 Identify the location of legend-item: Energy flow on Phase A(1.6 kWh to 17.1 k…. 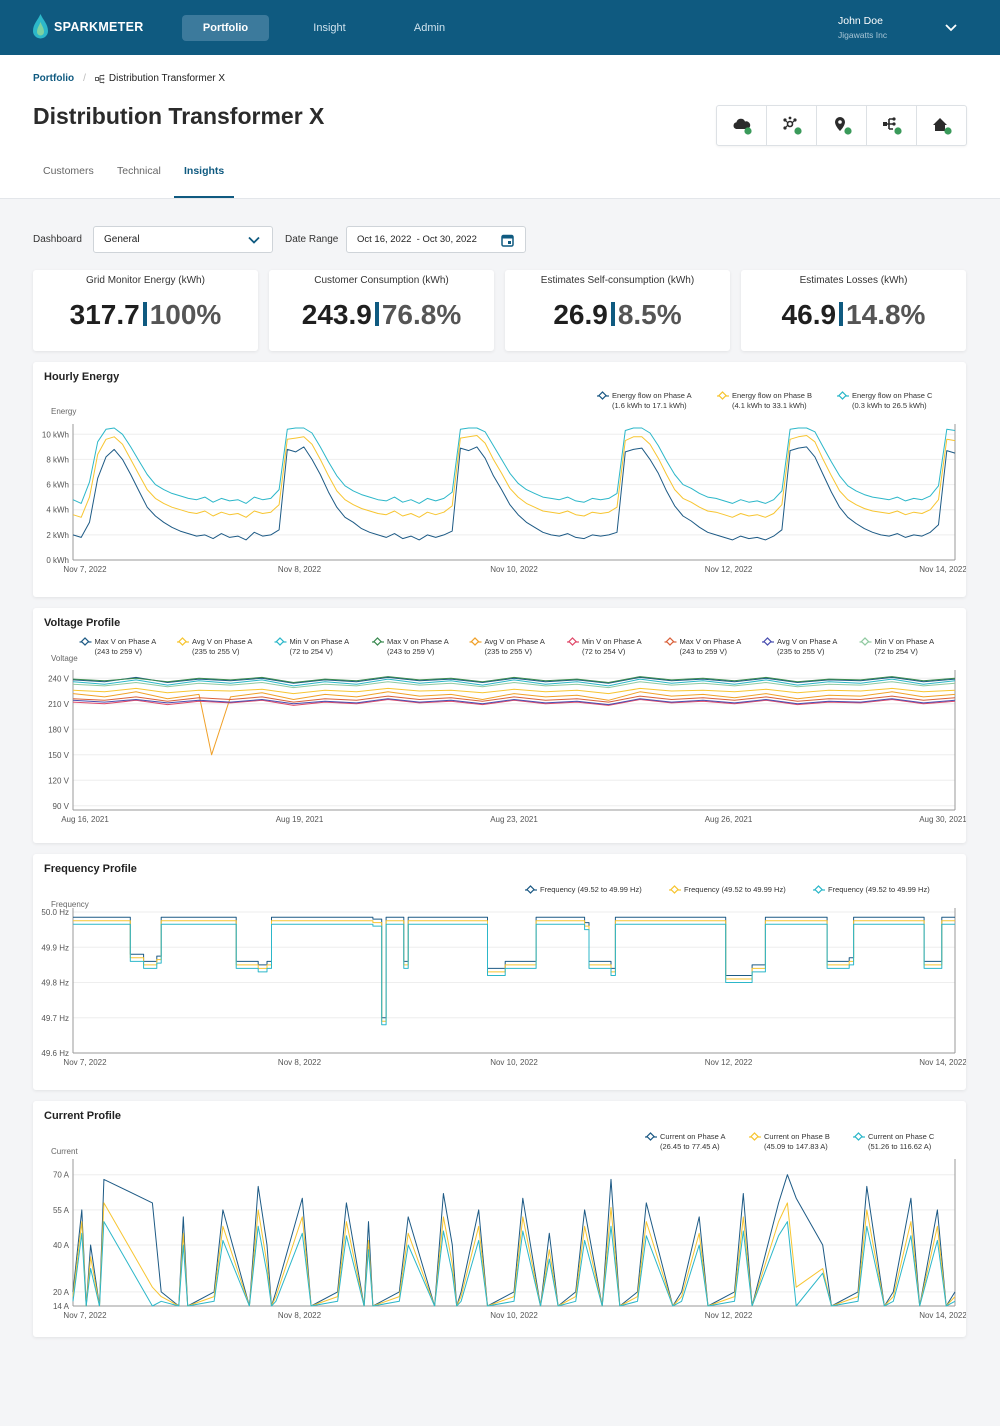
(644, 400).